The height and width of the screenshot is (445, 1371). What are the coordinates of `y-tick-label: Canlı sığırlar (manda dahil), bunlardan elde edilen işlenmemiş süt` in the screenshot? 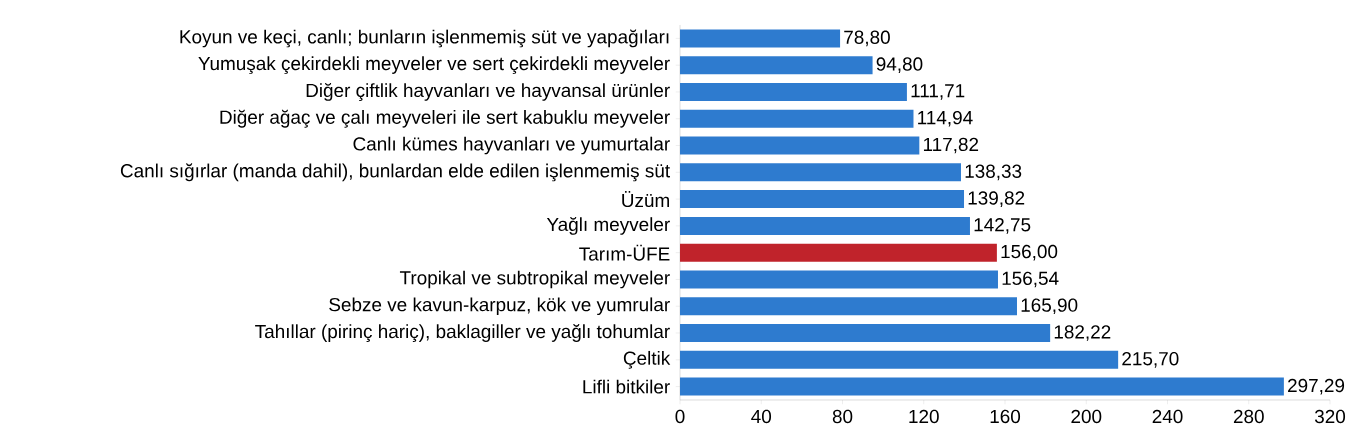 It's located at (395, 172).